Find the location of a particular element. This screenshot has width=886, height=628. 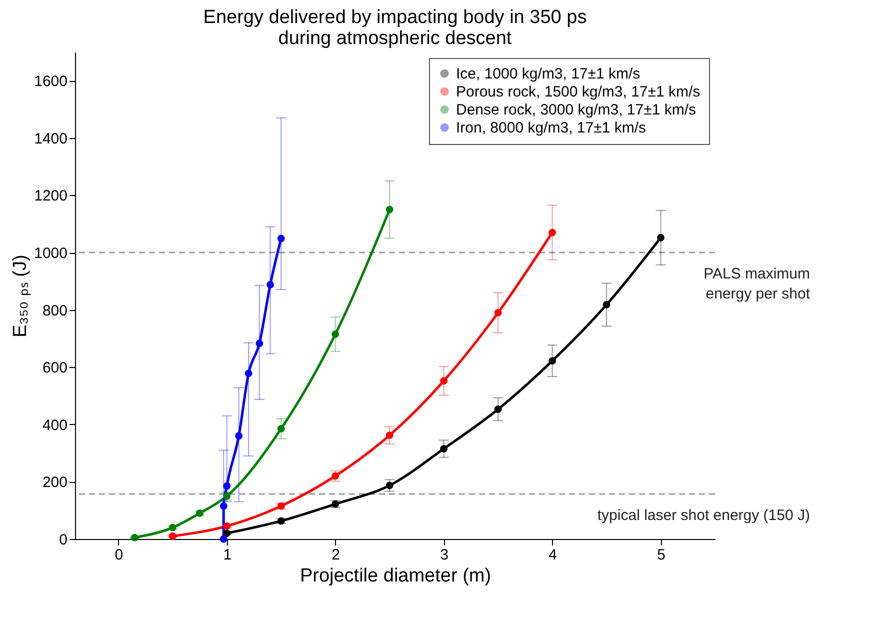

chart-title: Energy delivered by impacting body in 350 ps during atmospheric descent is located at coordinates (395, 28).